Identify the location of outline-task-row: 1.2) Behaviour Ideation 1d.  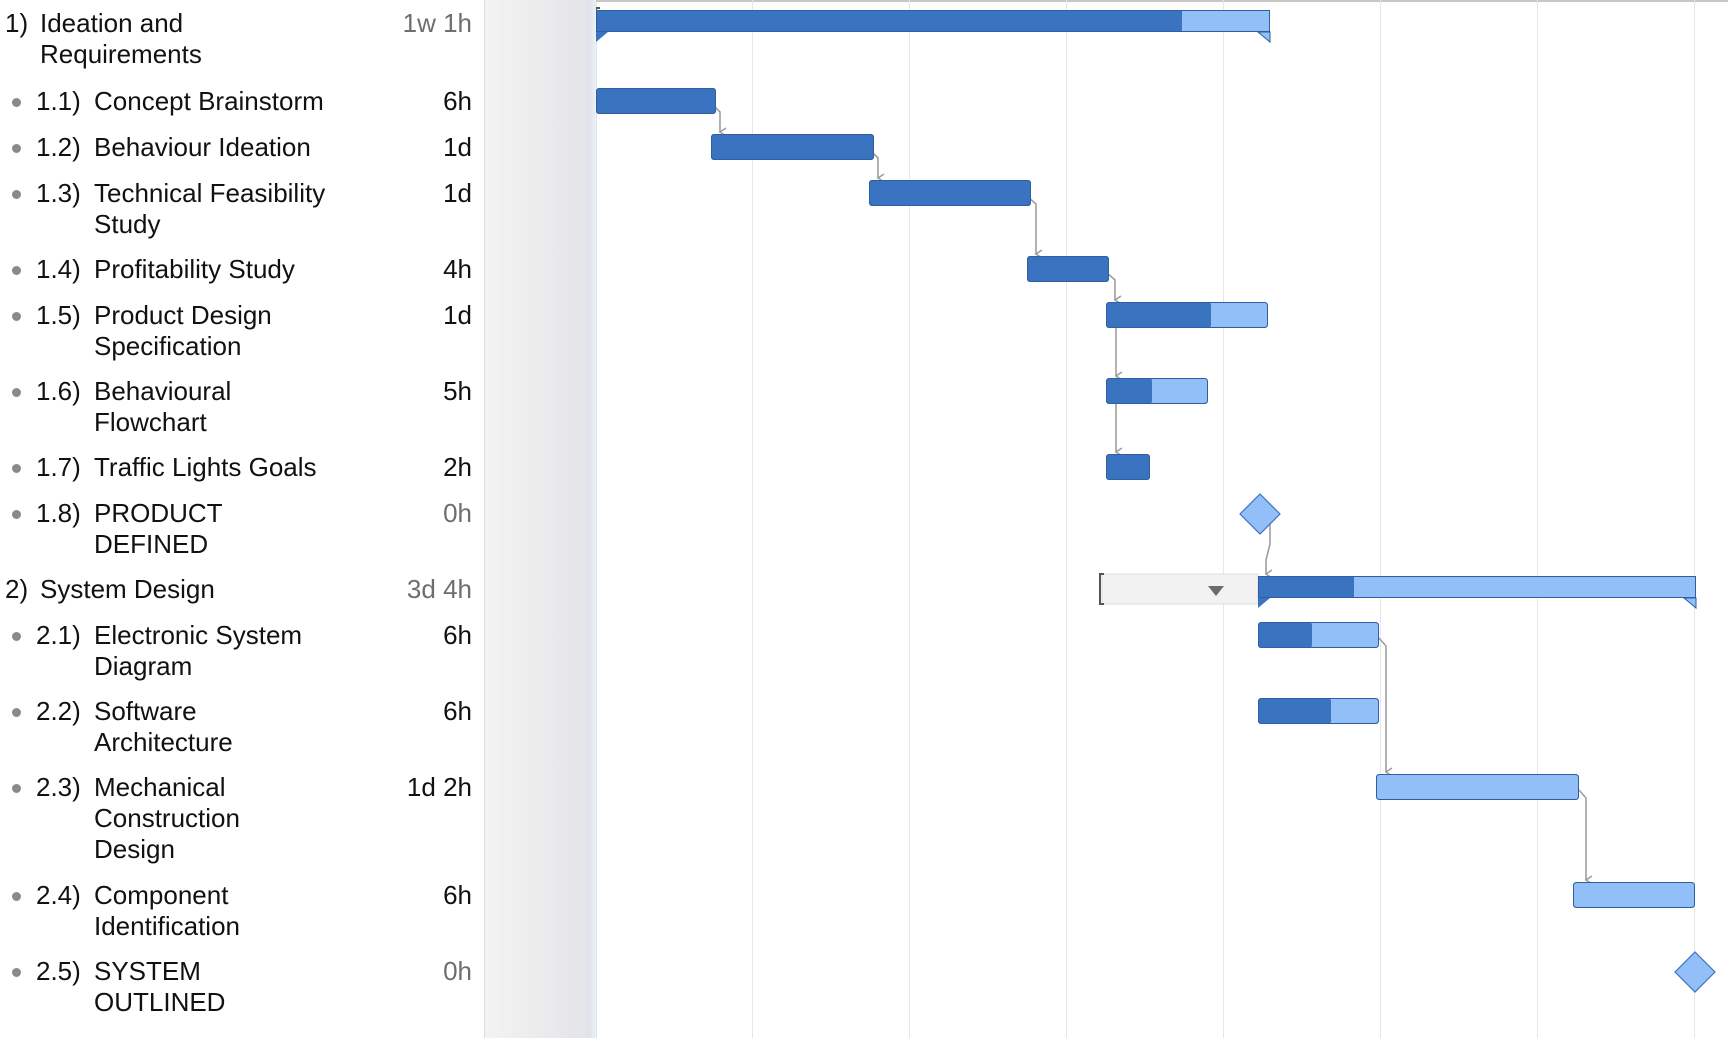
(242, 147).